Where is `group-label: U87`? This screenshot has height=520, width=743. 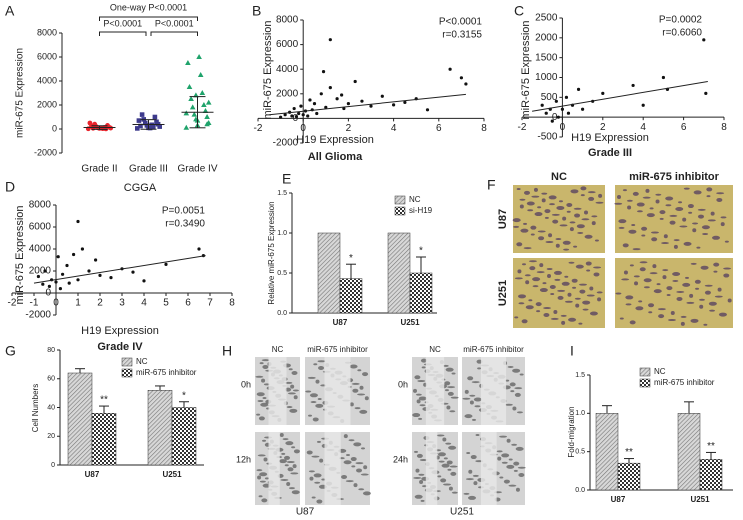
group-label: U87 is located at coordinates (305, 512).